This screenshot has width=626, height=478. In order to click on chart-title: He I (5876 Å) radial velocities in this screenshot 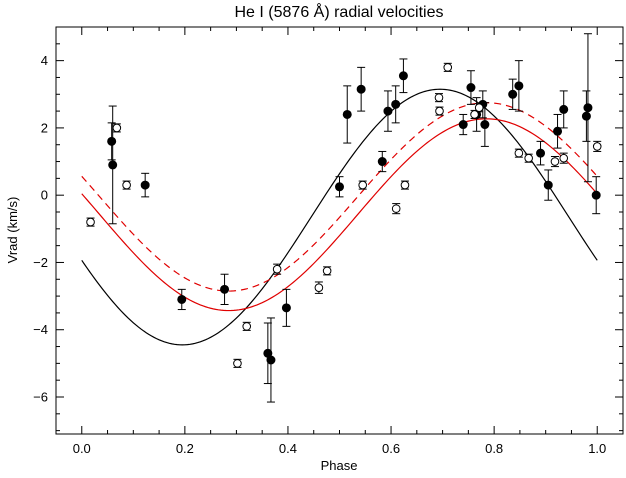, I will do `click(339, 11)`.